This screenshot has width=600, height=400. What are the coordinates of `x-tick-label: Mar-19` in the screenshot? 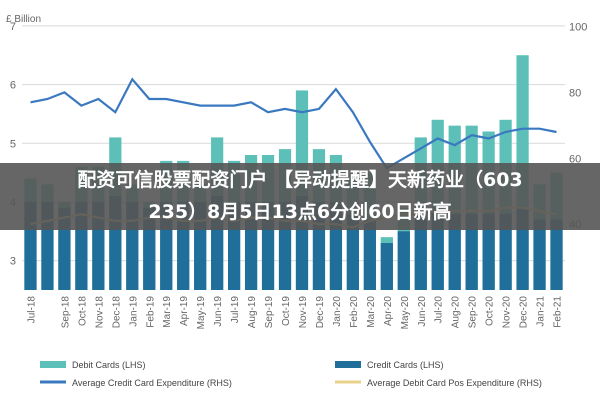 It's located at (167, 312).